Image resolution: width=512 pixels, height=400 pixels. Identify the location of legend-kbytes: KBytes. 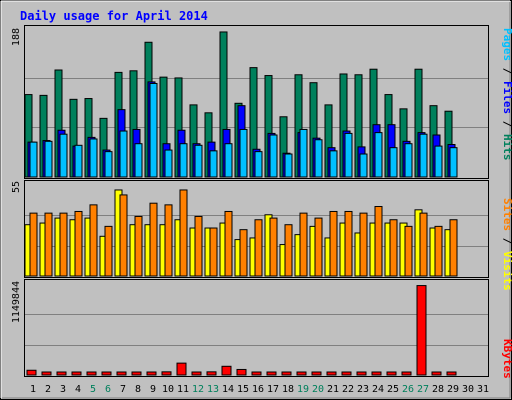
(506, 359).